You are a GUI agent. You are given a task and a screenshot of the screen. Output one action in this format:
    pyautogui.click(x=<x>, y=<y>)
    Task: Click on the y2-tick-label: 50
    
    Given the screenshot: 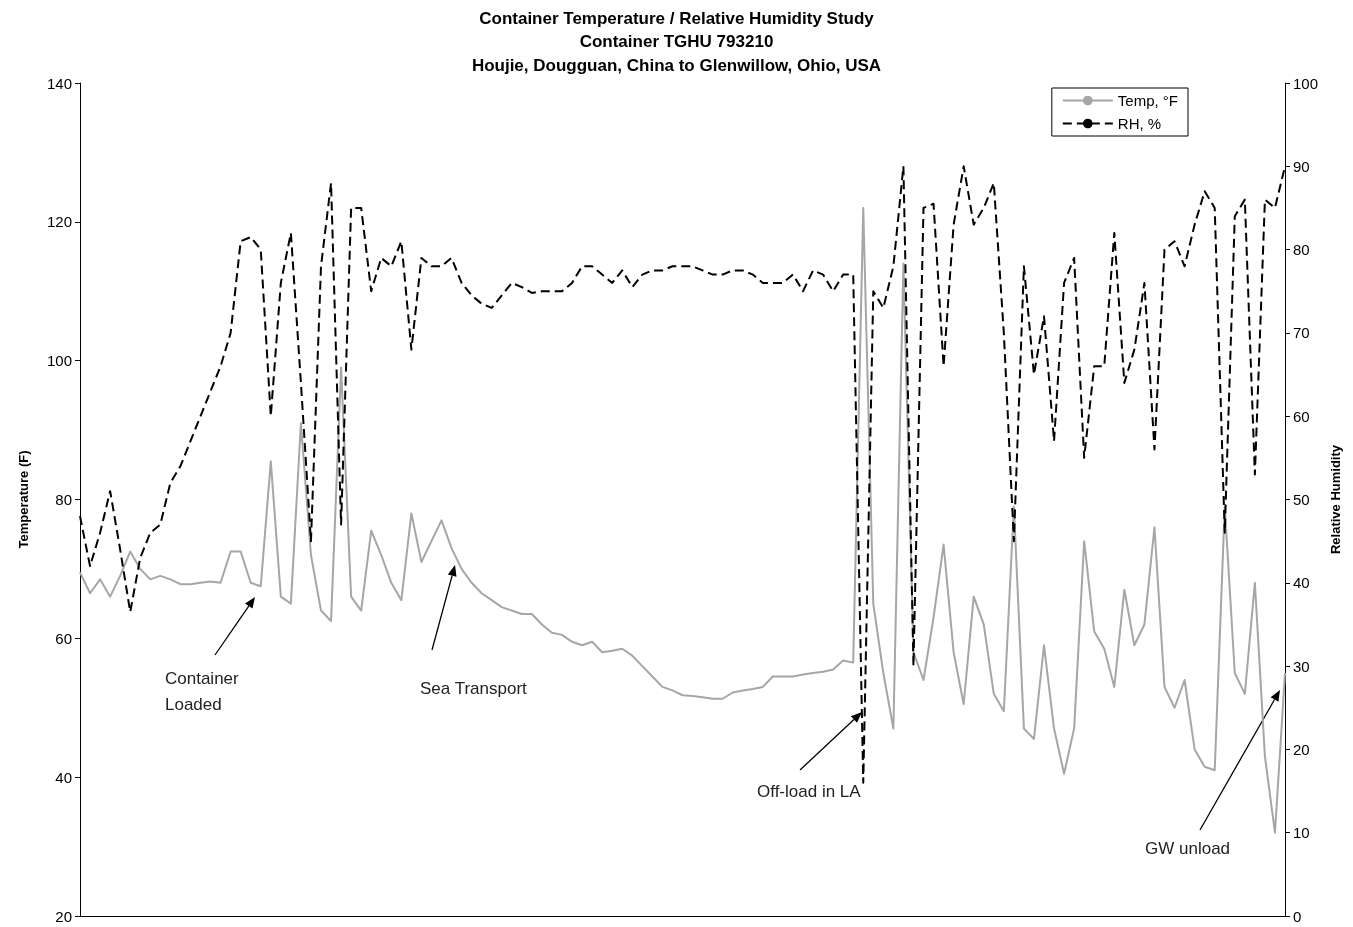 What is the action you would take?
    pyautogui.click(x=1301, y=499)
    